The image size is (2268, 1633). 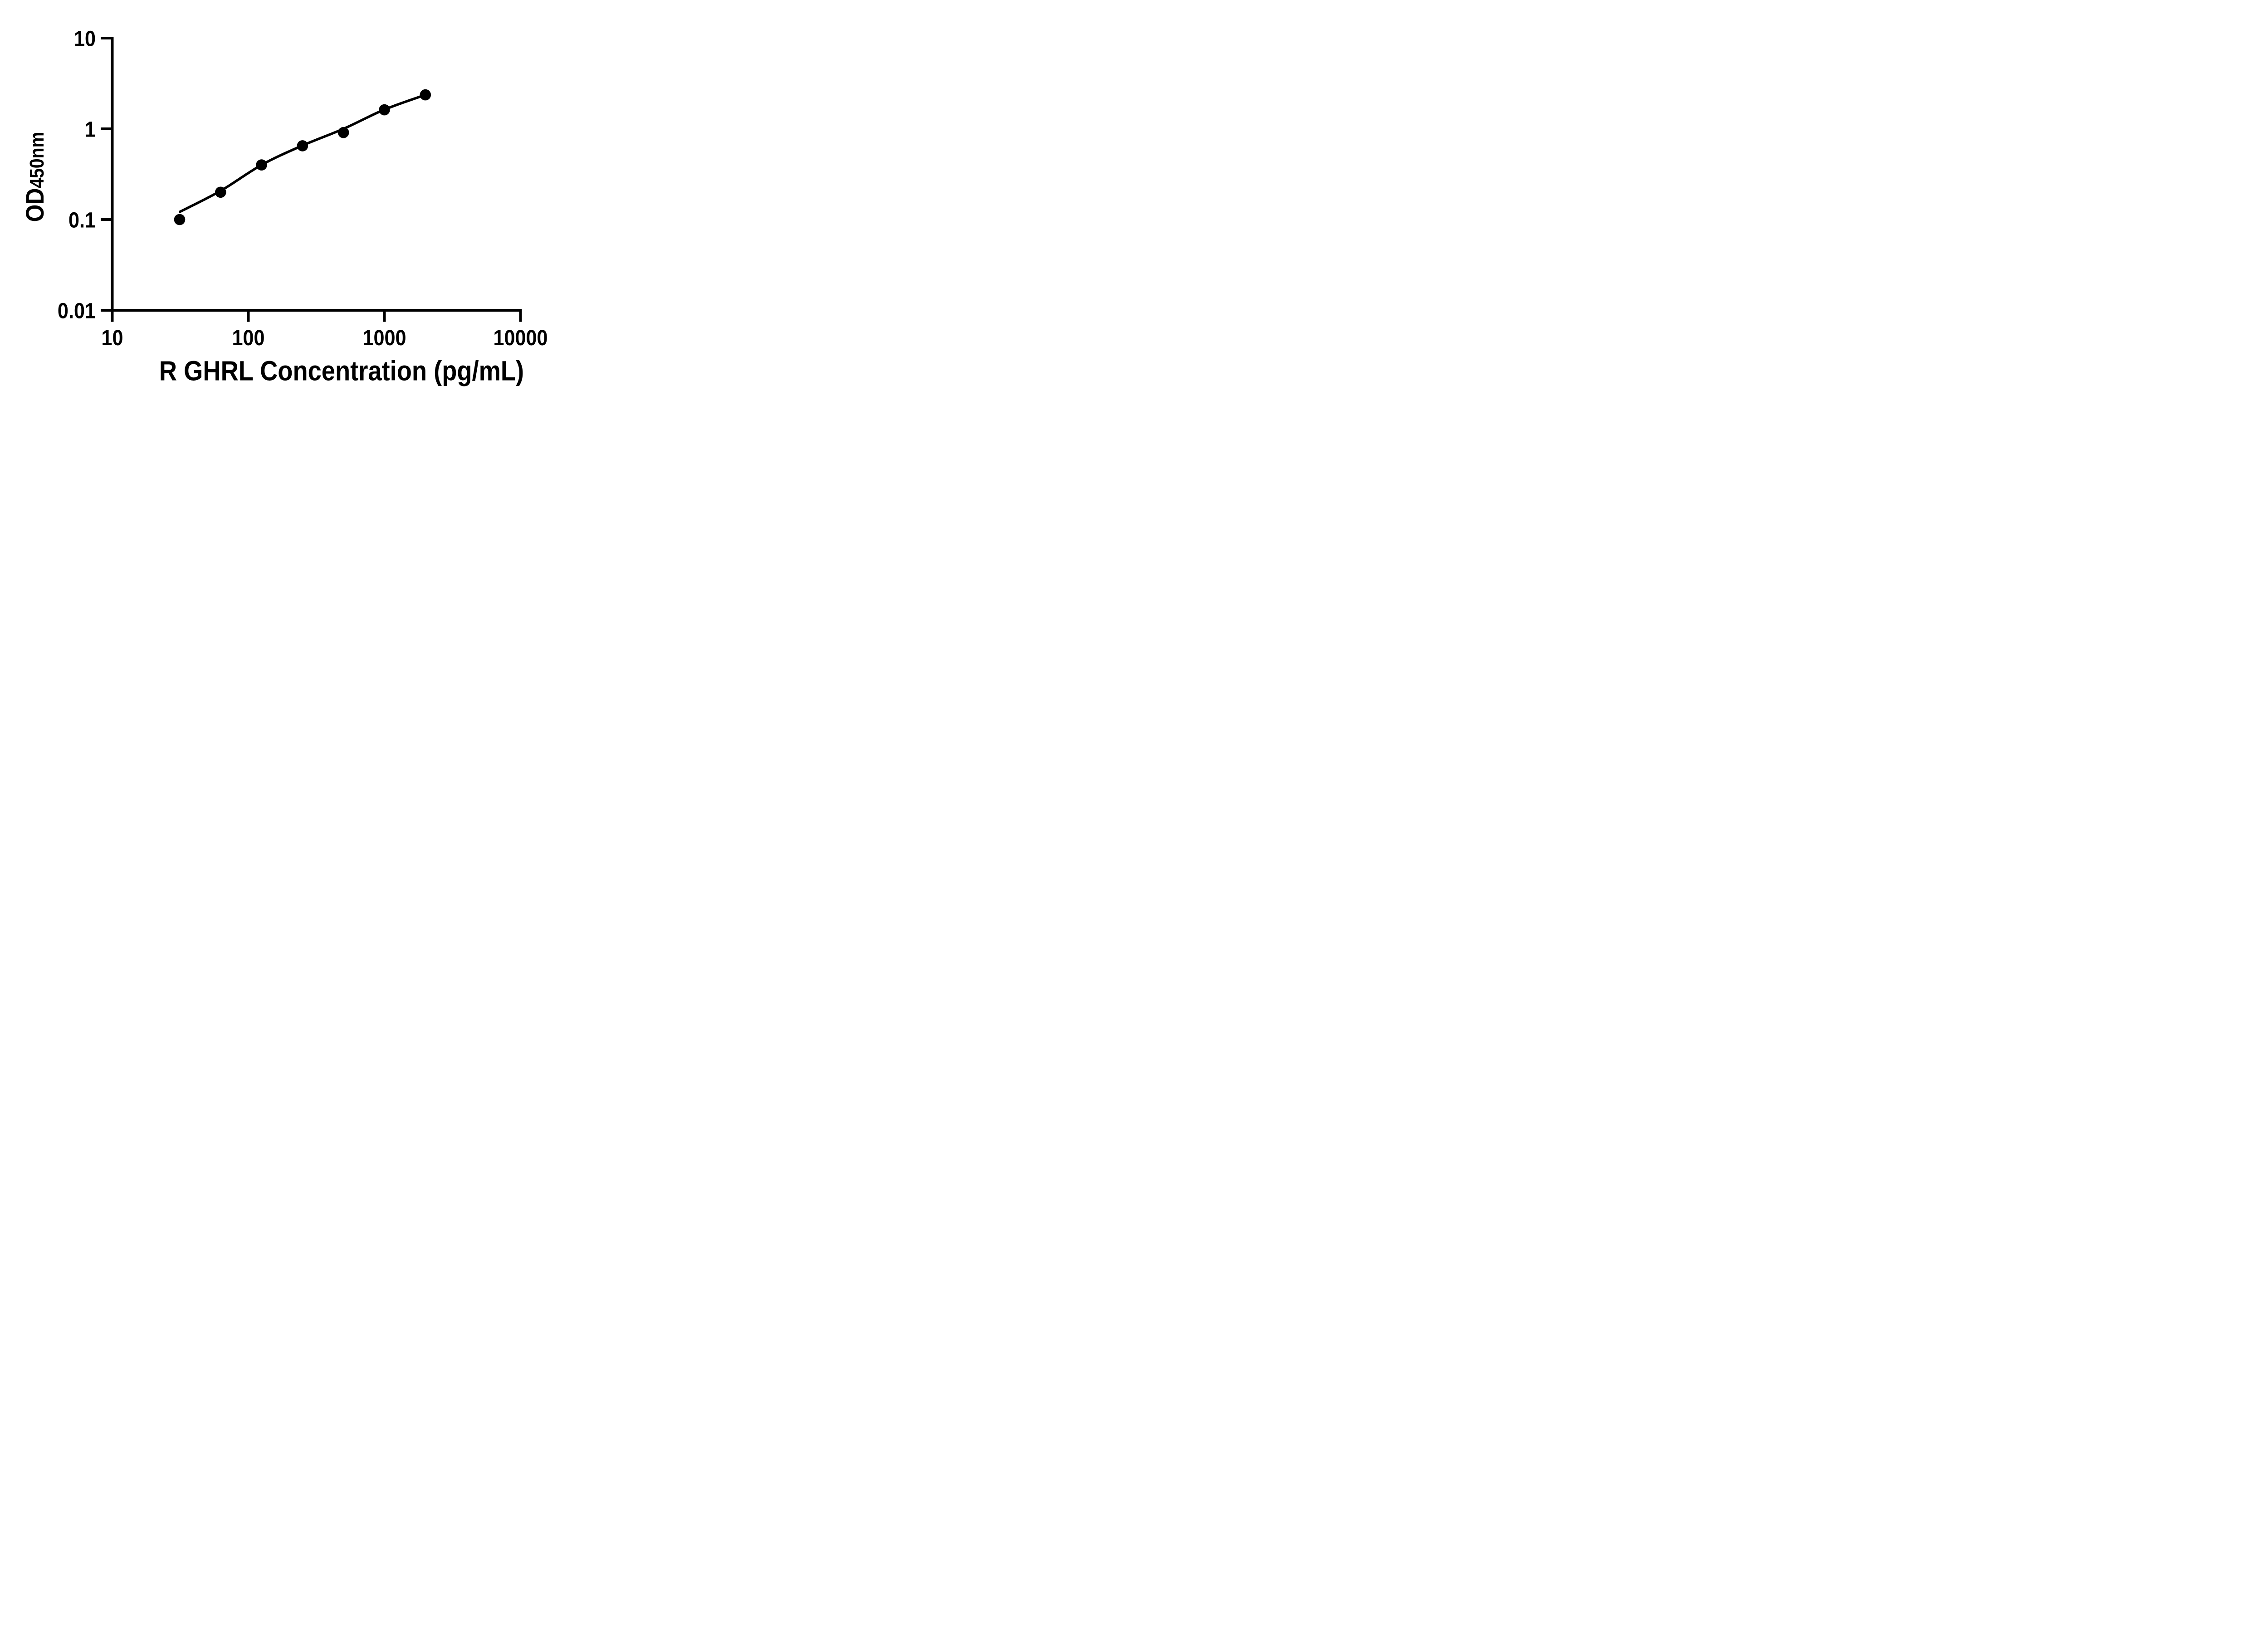 I want to click on y-axis-title: OD450nm, so click(x=34, y=177).